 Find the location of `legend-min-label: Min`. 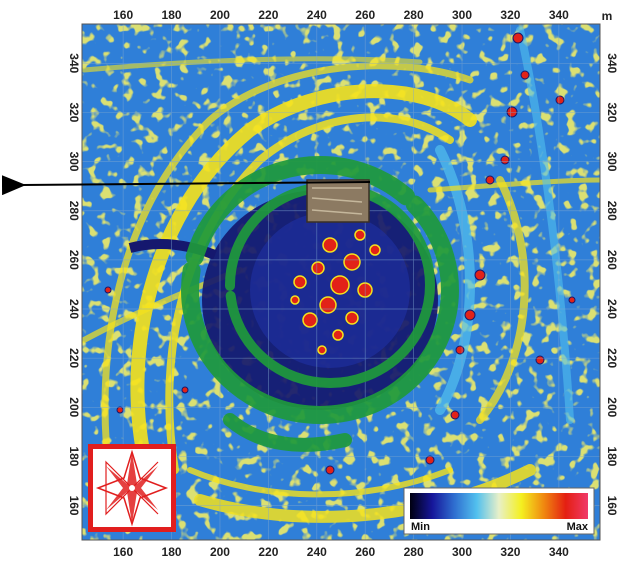

legend-min-label: Min is located at coordinates (420, 527).